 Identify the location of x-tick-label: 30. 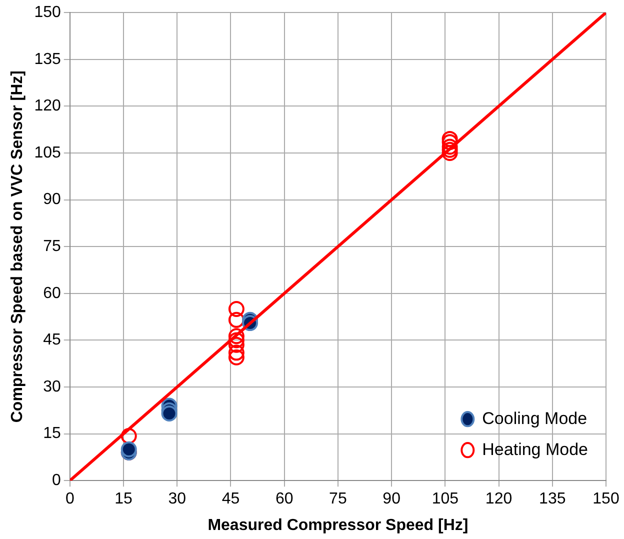
(177, 499).